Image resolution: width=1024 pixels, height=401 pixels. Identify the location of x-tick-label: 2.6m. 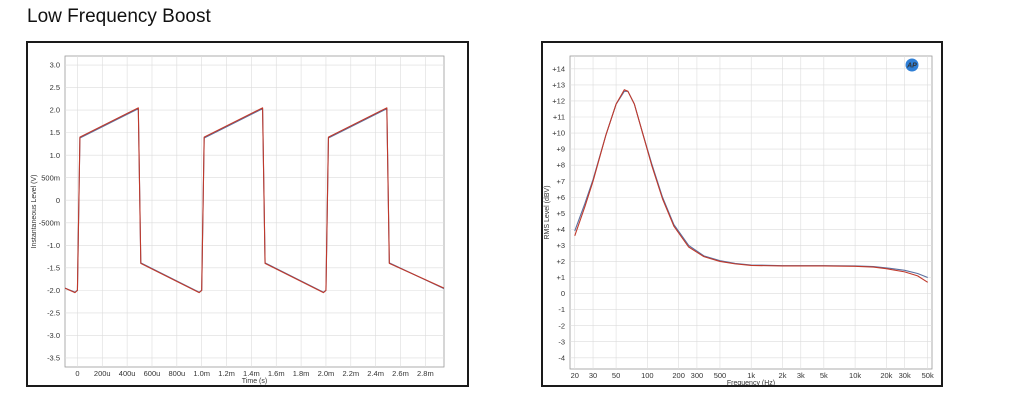
(400, 373).